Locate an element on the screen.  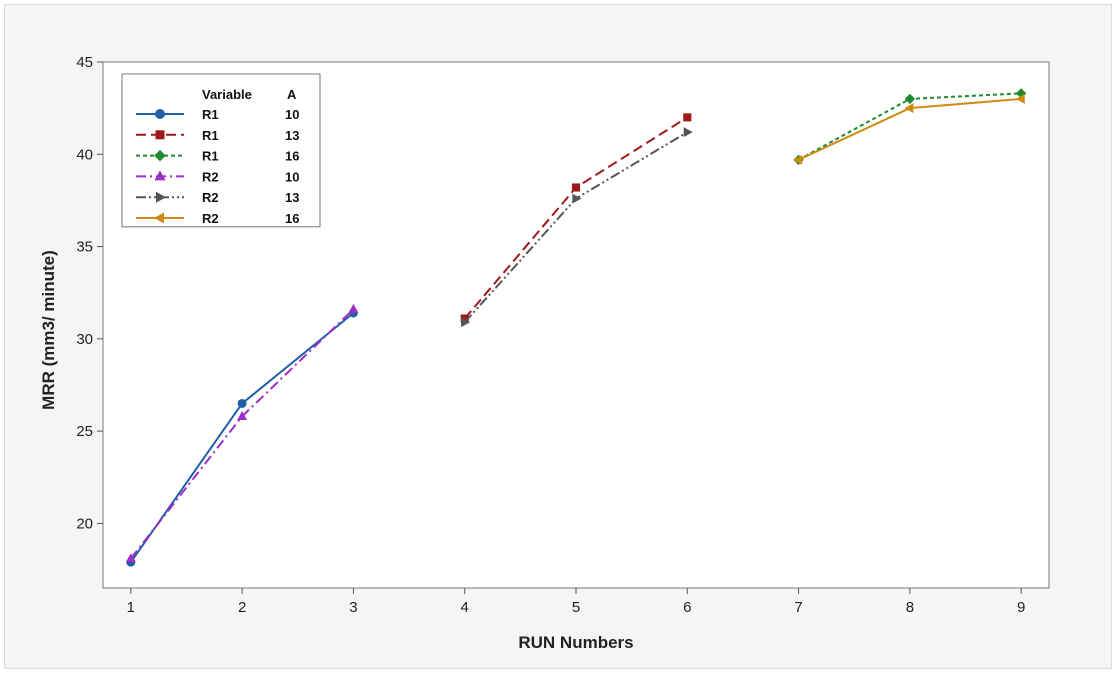
x-tick-label: 5 is located at coordinates (576, 607).